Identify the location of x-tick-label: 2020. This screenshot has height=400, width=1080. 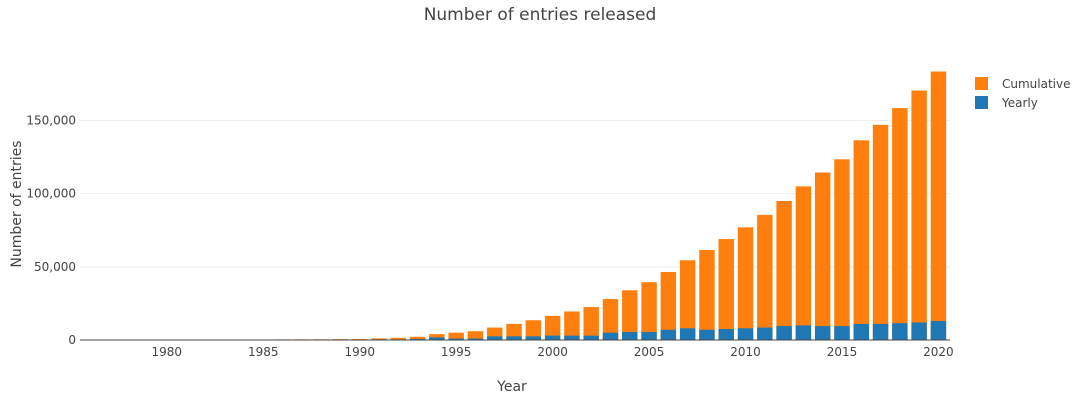
(938, 352).